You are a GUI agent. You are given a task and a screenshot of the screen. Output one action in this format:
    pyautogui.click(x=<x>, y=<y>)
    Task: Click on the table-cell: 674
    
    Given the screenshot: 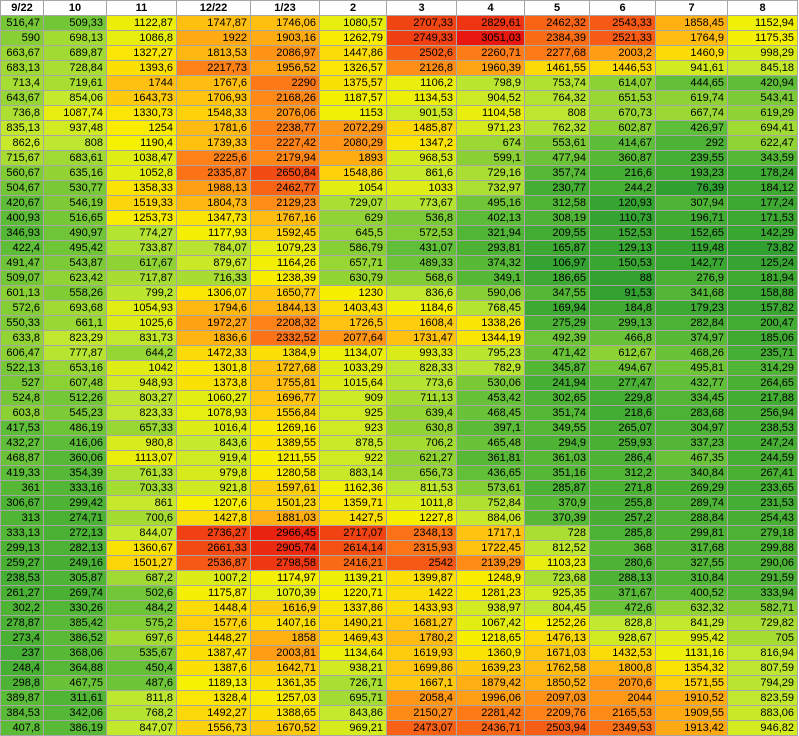 What is the action you would take?
    pyautogui.click(x=490, y=143)
    